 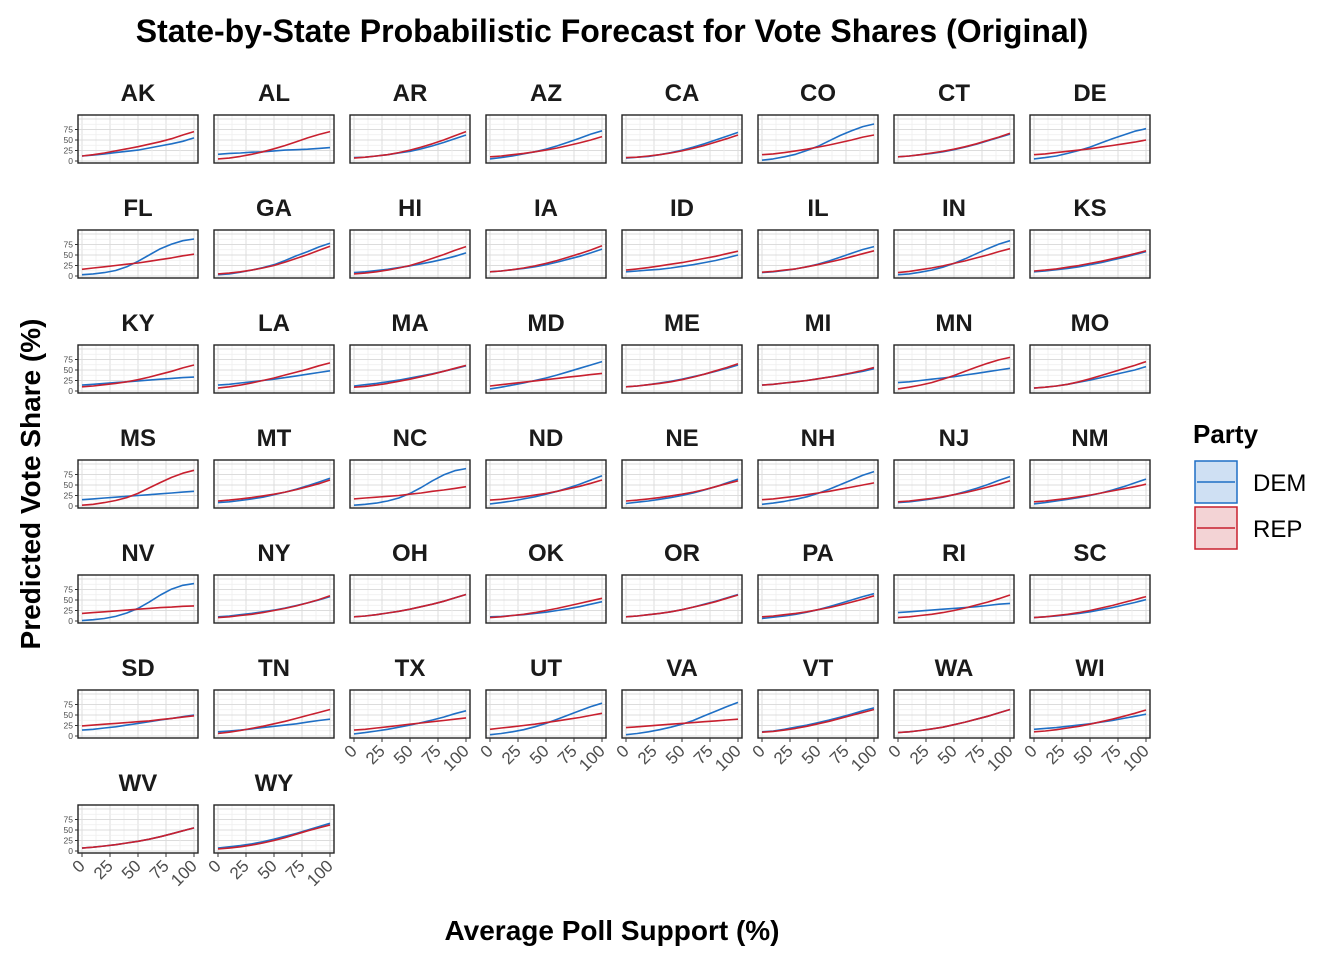 I want to click on panel-ny: NY, so click(x=274, y=582).